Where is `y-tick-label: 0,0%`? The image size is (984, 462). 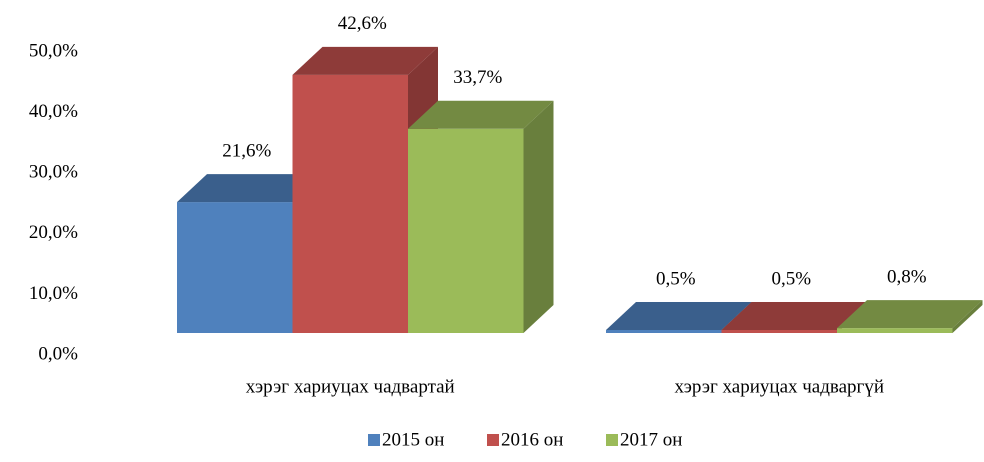 y-tick-label: 0,0% is located at coordinates (58, 353).